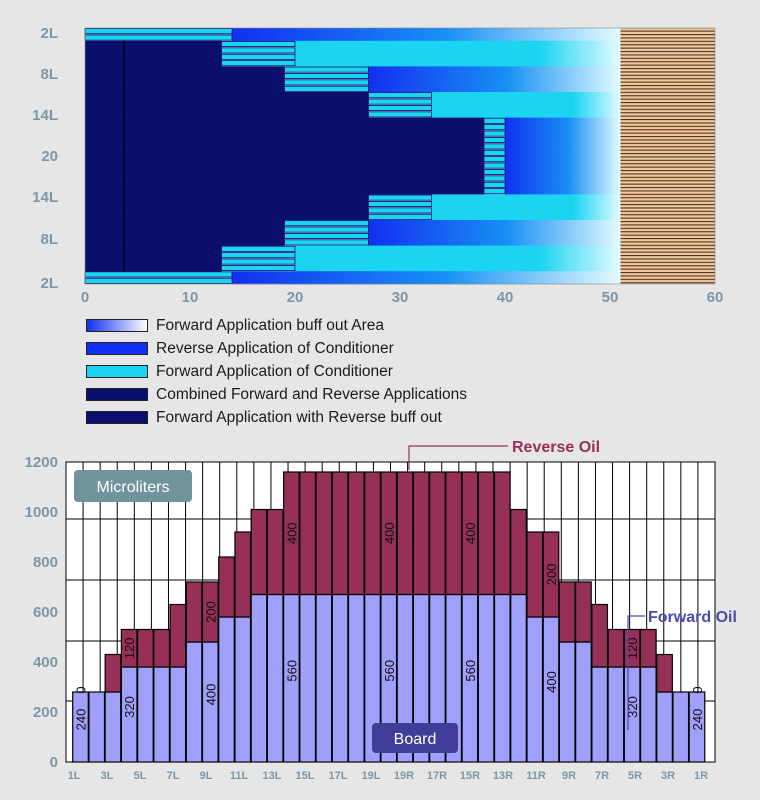 The image size is (760, 800). What do you see at coordinates (190, 297) in the screenshot?
I see `x-tick-label: 10` at bounding box center [190, 297].